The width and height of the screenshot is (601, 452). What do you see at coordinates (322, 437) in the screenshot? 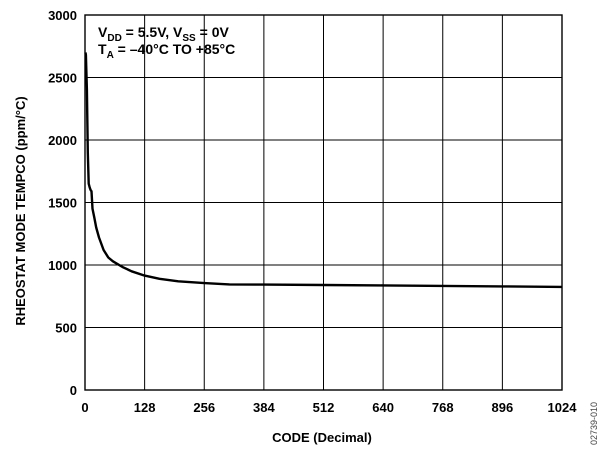
I see `x-axis-title: CODE (Decimal)` at bounding box center [322, 437].